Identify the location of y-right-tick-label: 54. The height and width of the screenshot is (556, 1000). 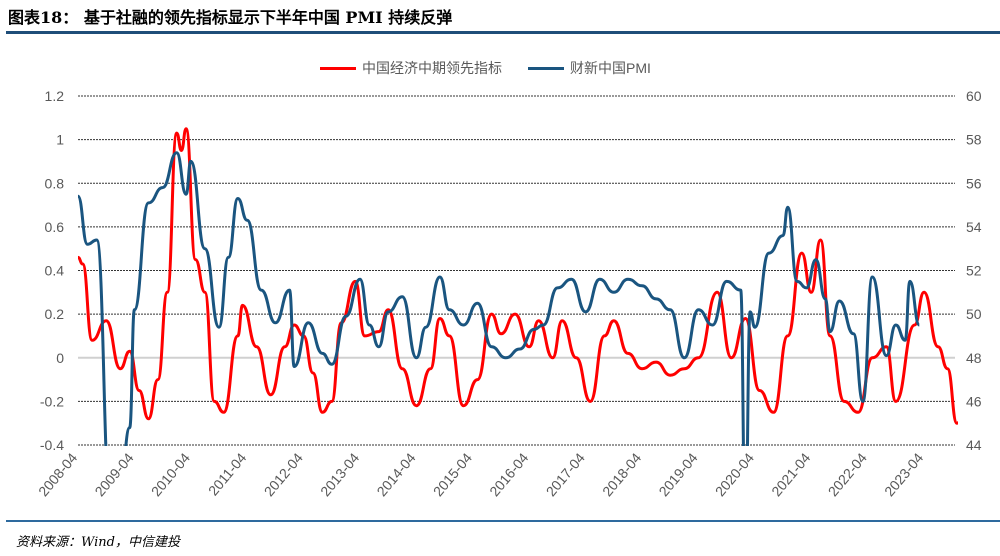
(974, 227).